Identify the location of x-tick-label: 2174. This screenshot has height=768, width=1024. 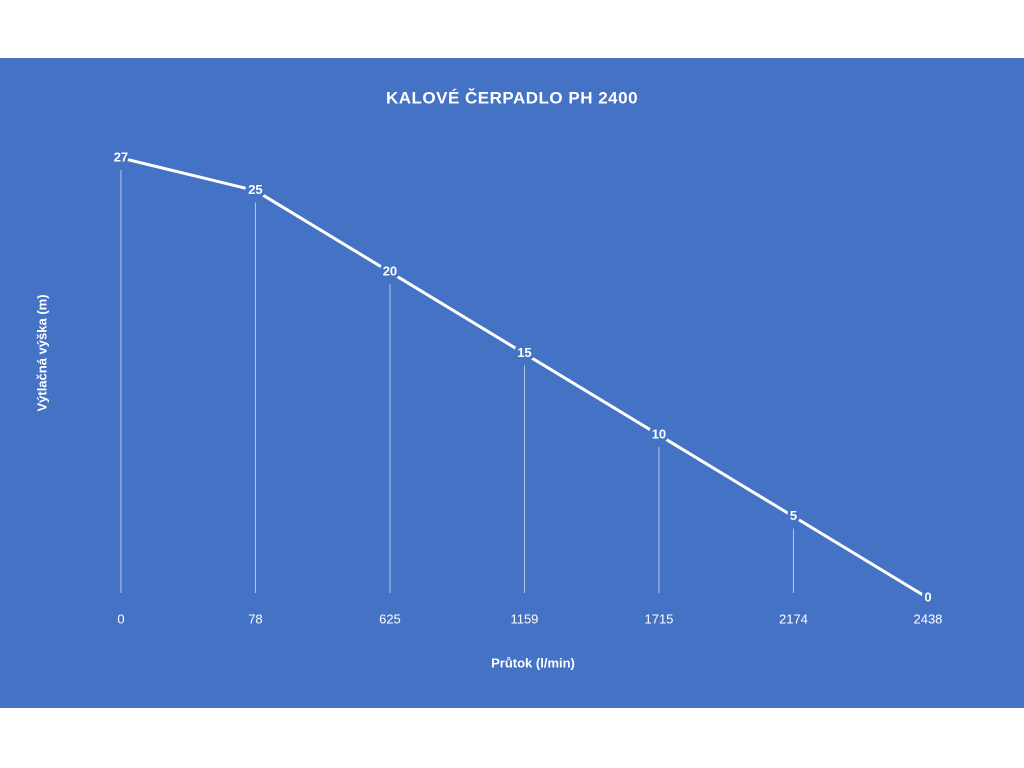
(793, 618).